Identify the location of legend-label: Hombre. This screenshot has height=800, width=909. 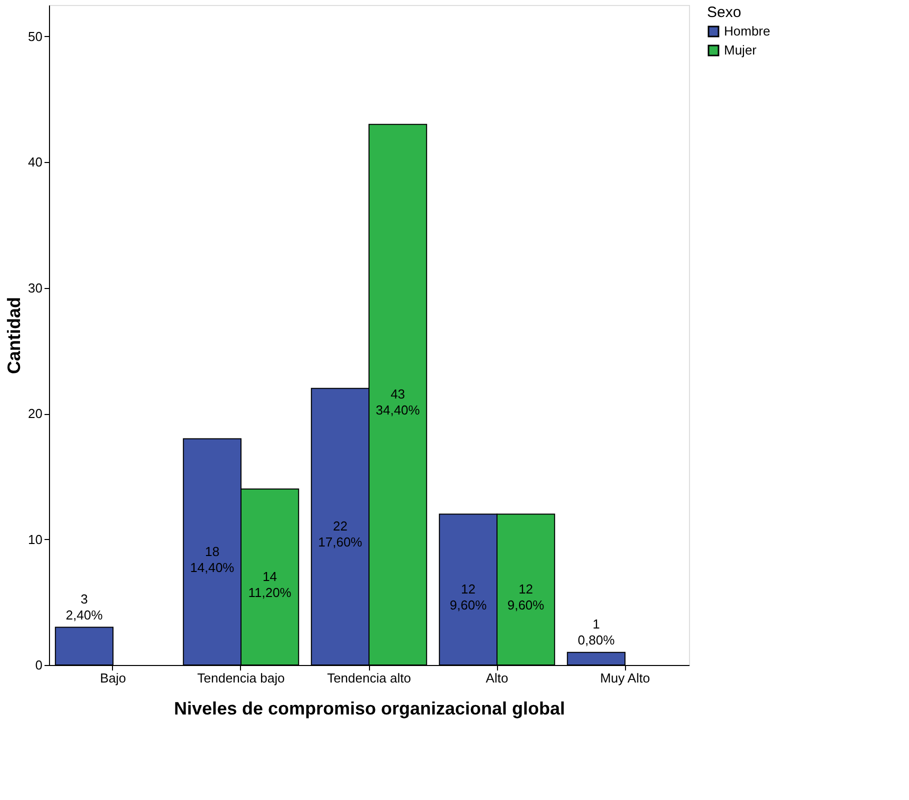
(747, 31).